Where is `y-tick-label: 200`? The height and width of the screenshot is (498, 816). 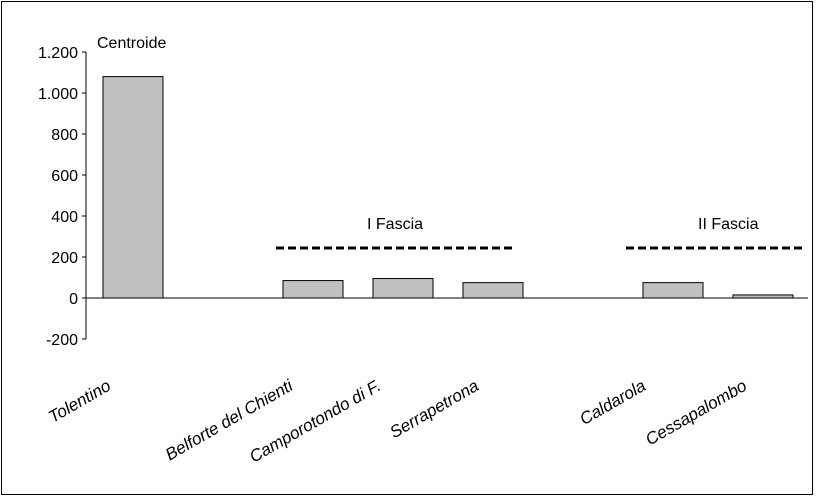
y-tick-label: 200 is located at coordinates (64, 258).